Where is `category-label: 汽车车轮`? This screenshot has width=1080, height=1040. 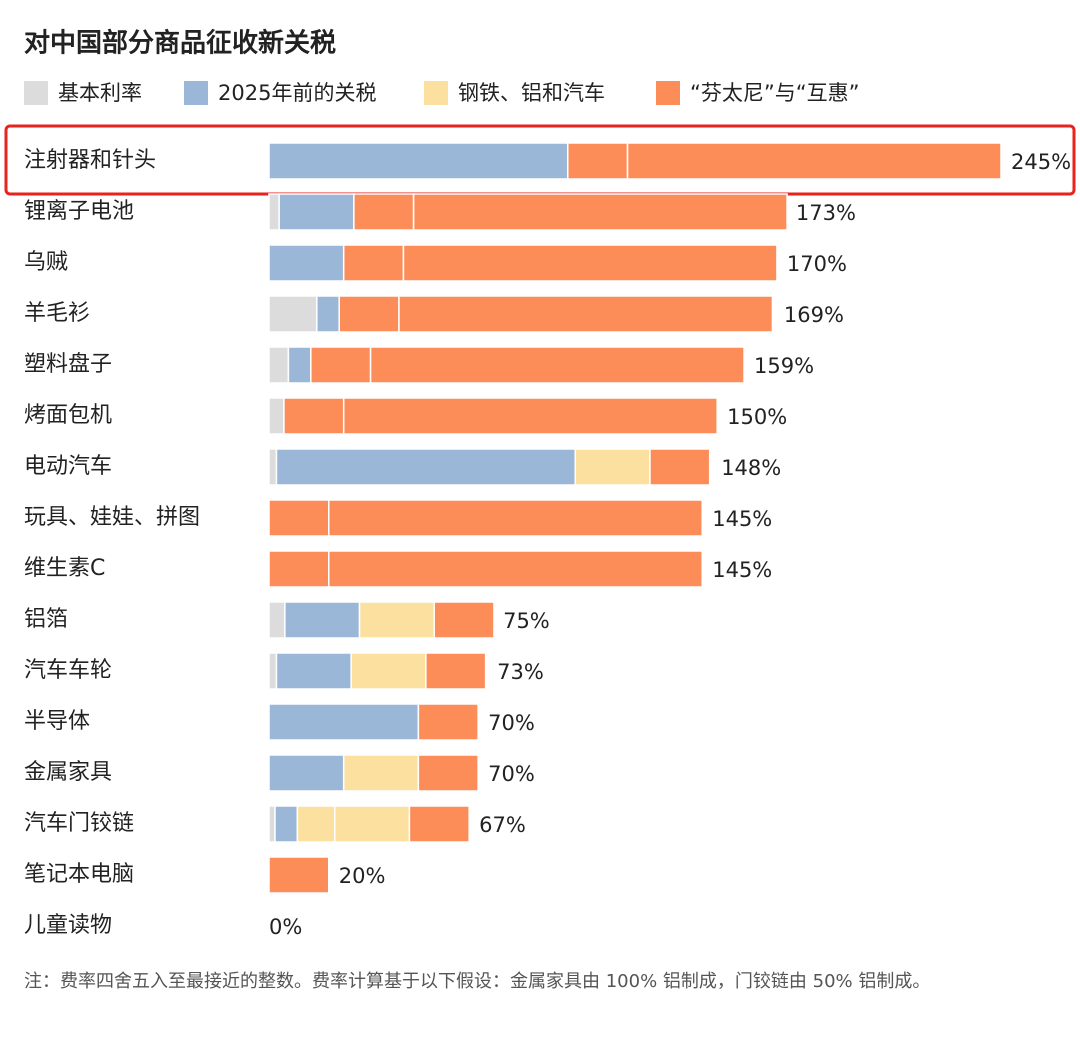 category-label: 汽车车轮 is located at coordinates (68, 670).